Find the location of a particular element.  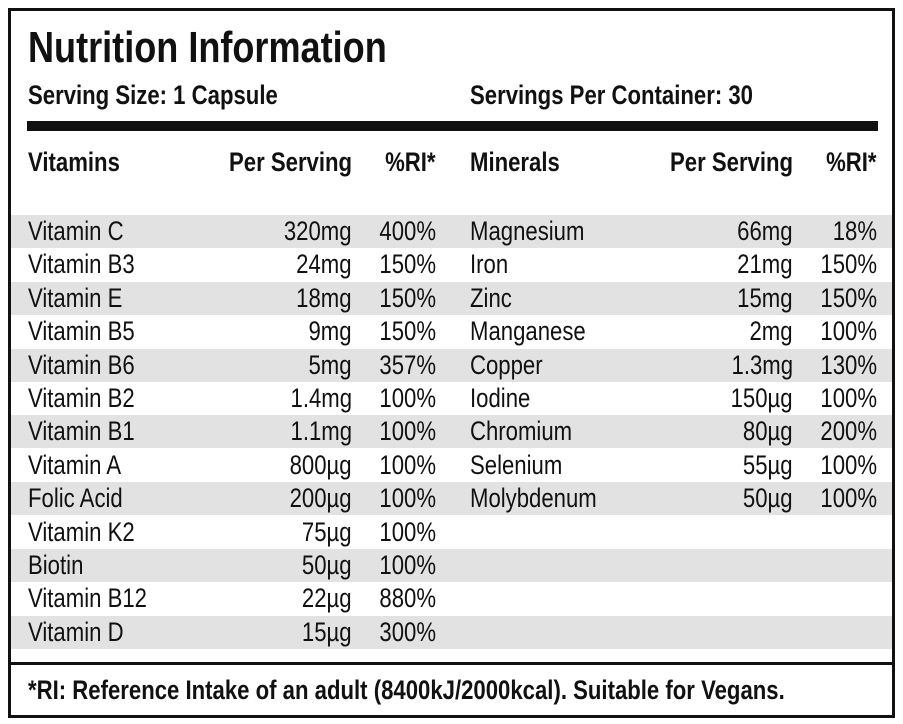

nutrient-name: Manganese is located at coordinates (528, 331).